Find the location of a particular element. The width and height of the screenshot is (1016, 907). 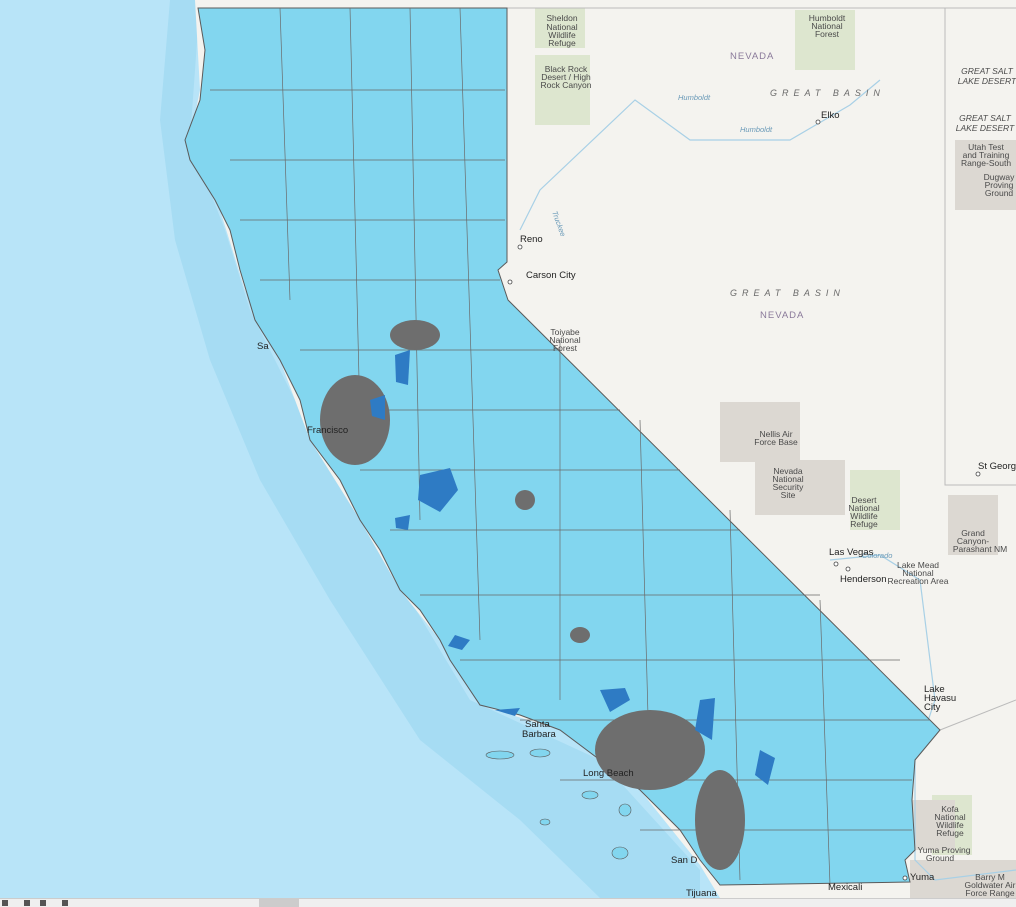

save-icon is located at coordinates (5, 903).